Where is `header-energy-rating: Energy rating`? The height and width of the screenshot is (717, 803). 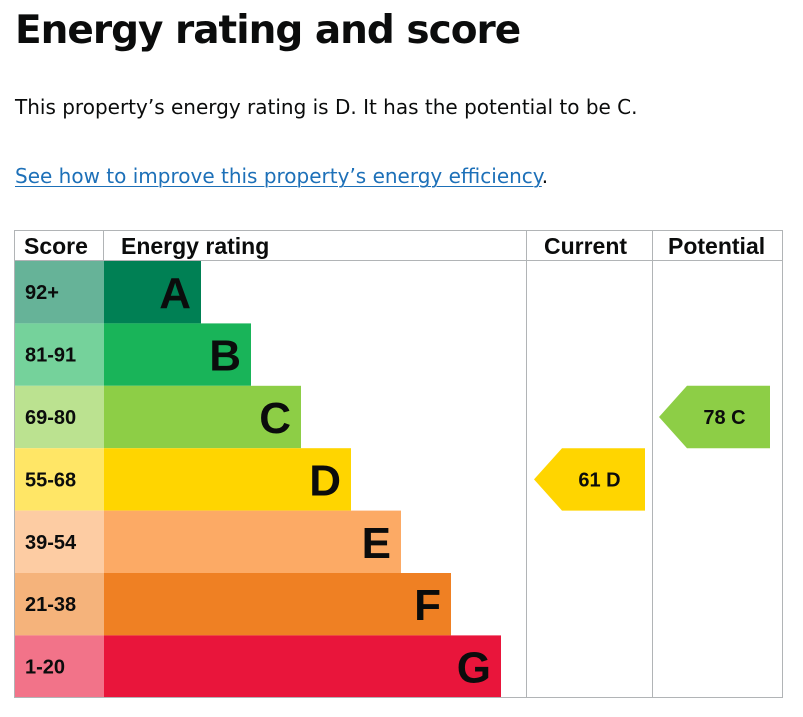
header-energy-rating: Energy rating is located at coordinates (195, 246).